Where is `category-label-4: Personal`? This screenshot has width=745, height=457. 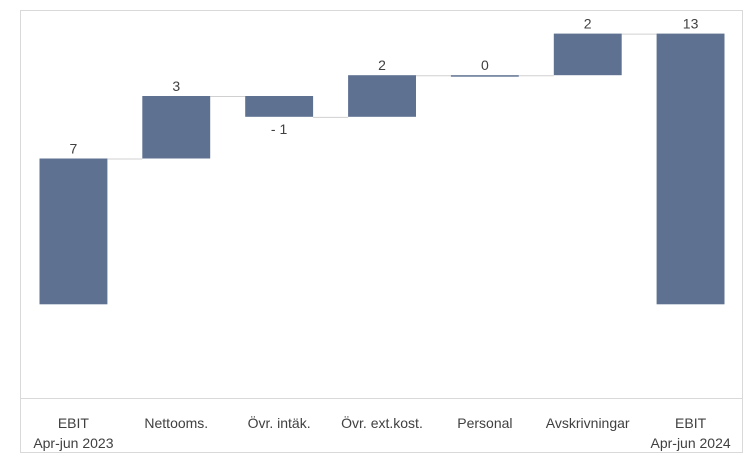 category-label-4: Personal is located at coordinates (484, 423).